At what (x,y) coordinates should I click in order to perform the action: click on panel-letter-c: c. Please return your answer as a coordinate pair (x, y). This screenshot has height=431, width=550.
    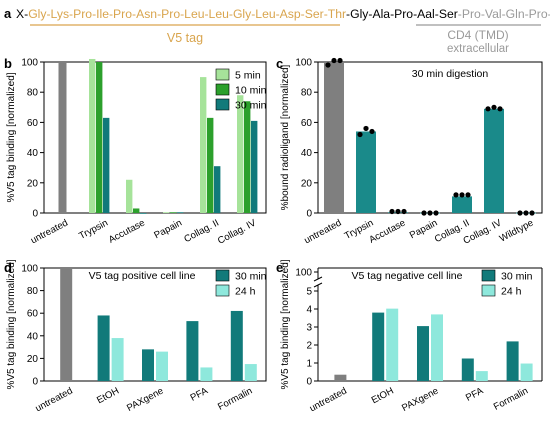
    Looking at the image, I should click on (279, 63).